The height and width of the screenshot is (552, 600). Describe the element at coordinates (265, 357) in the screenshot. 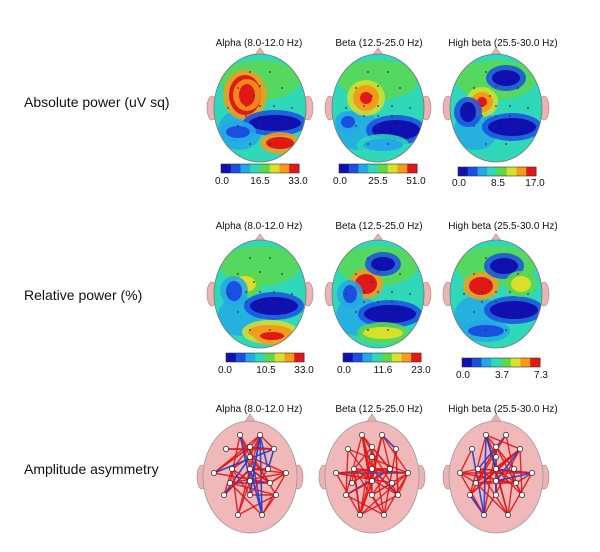

I see `colorbar-rel-alpha` at that location.